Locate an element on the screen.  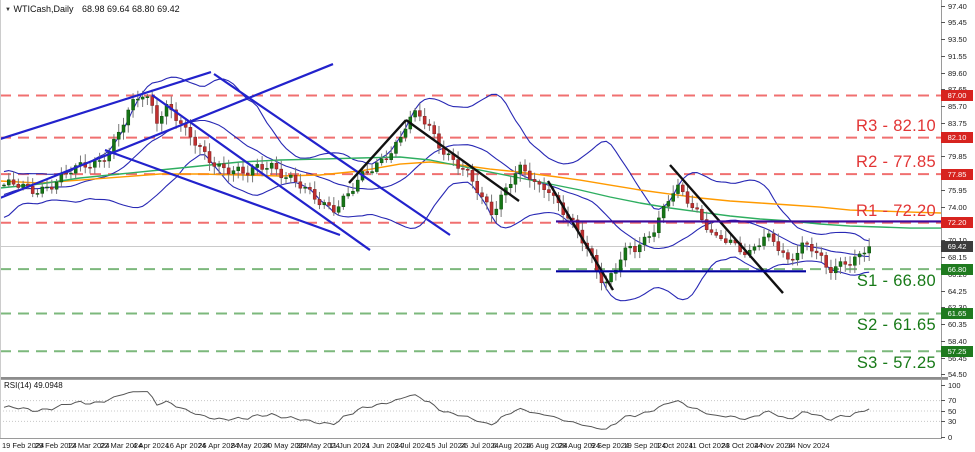
rsi-line is located at coordinates (436, 410).